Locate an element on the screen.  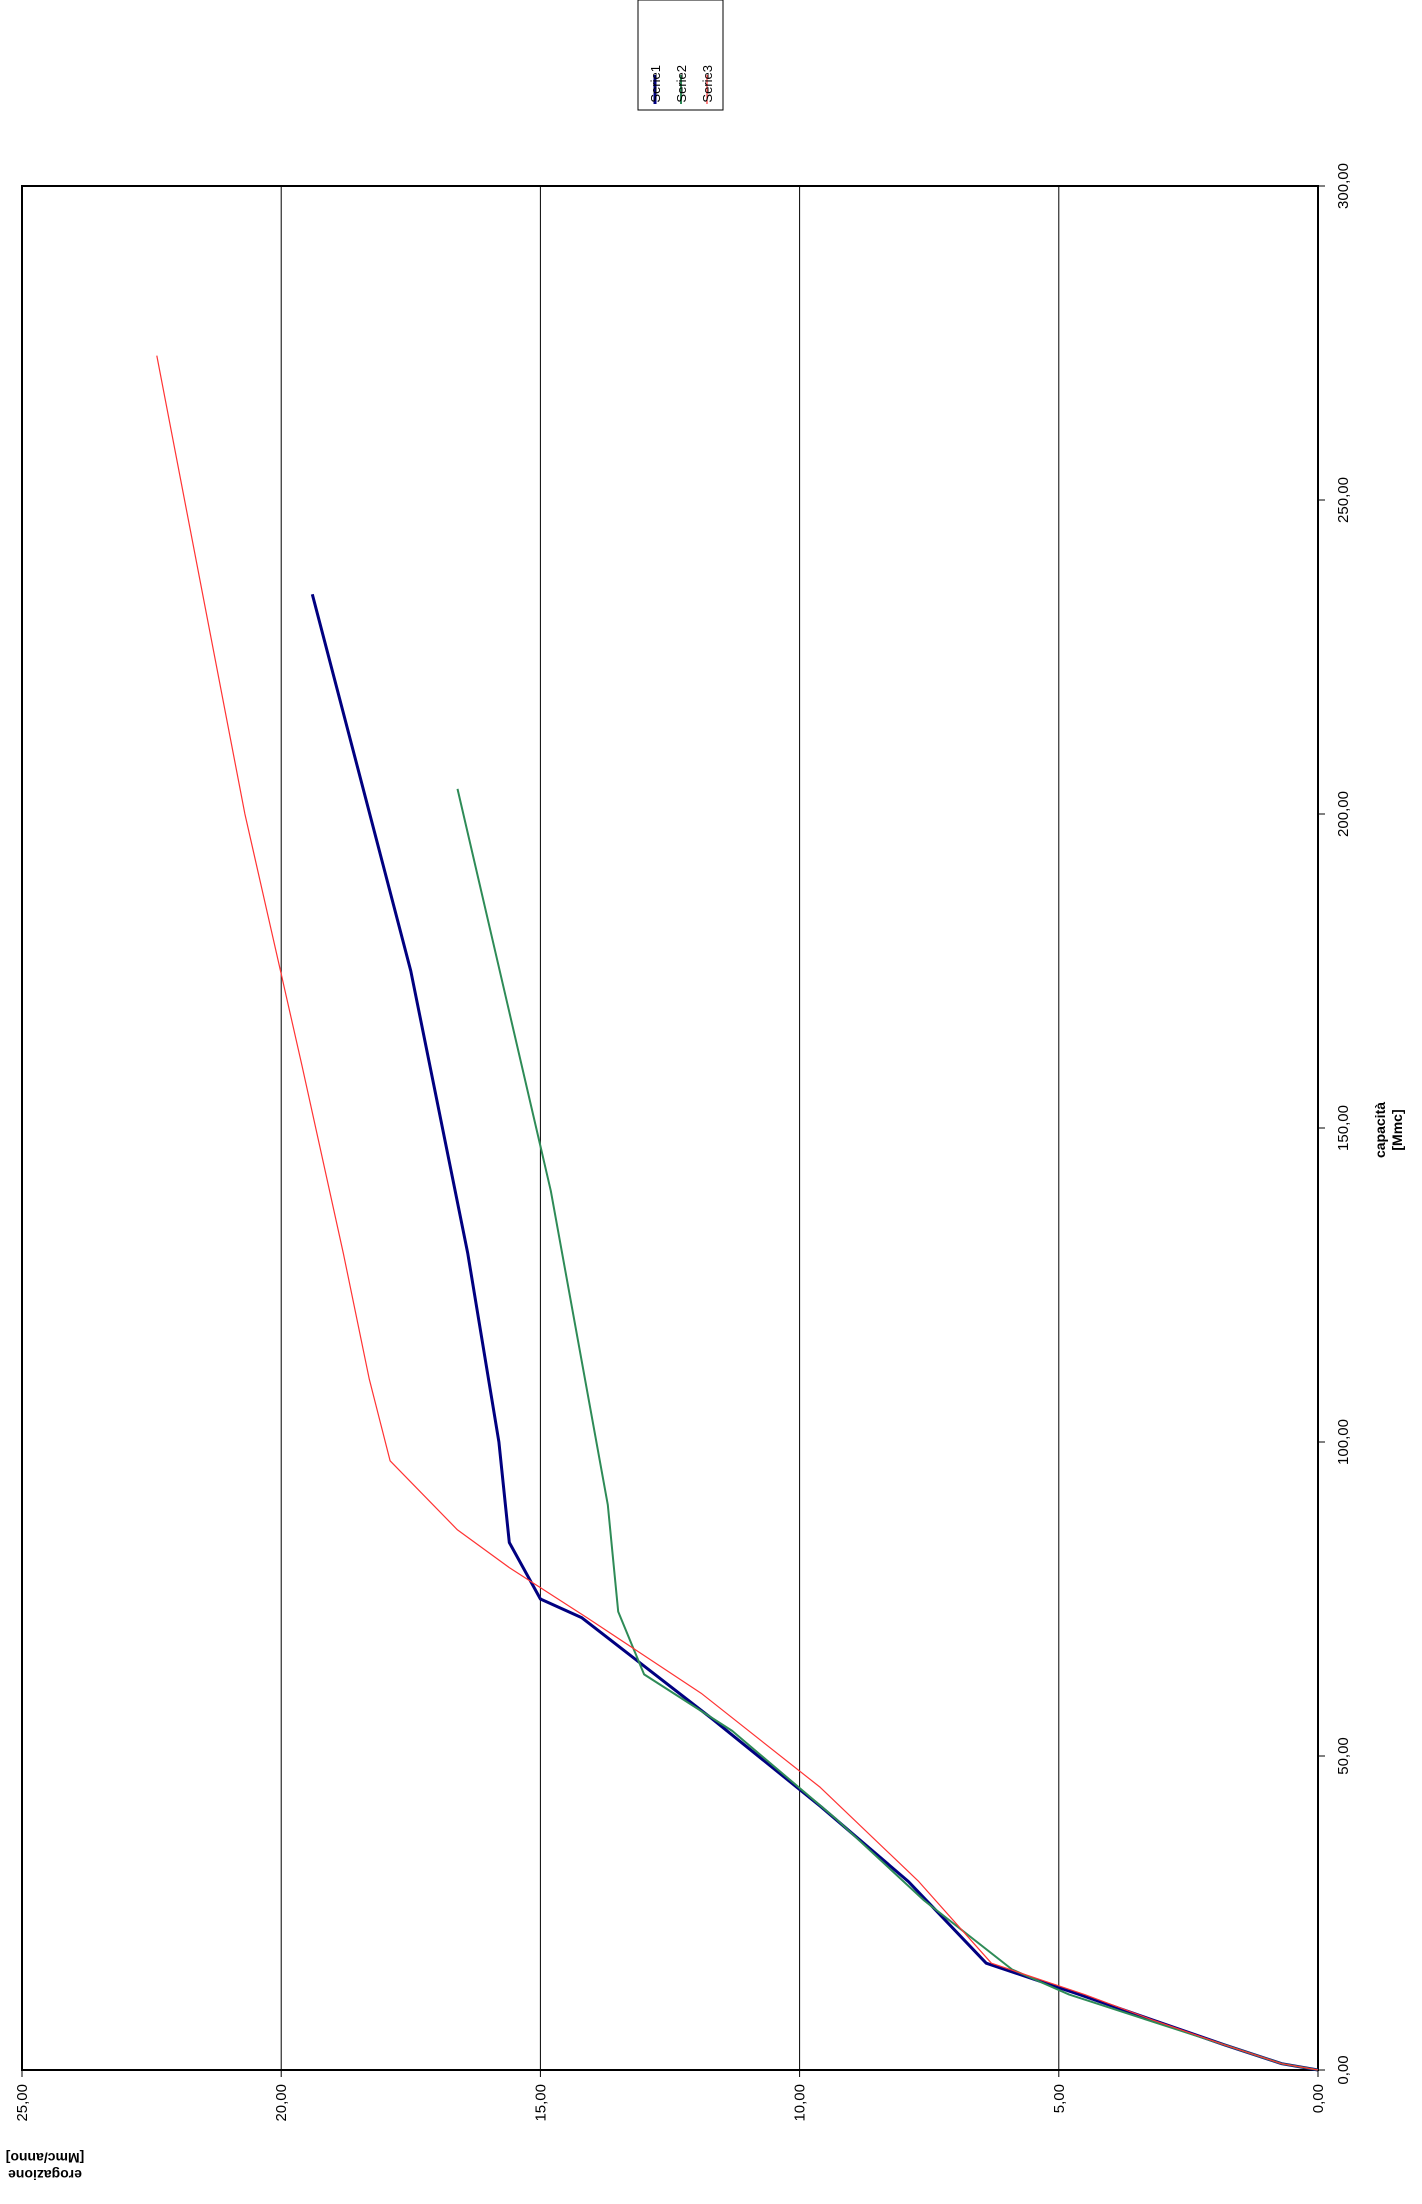
legend: Serie1 Serie2 Serie3 is located at coordinates (680, 55).